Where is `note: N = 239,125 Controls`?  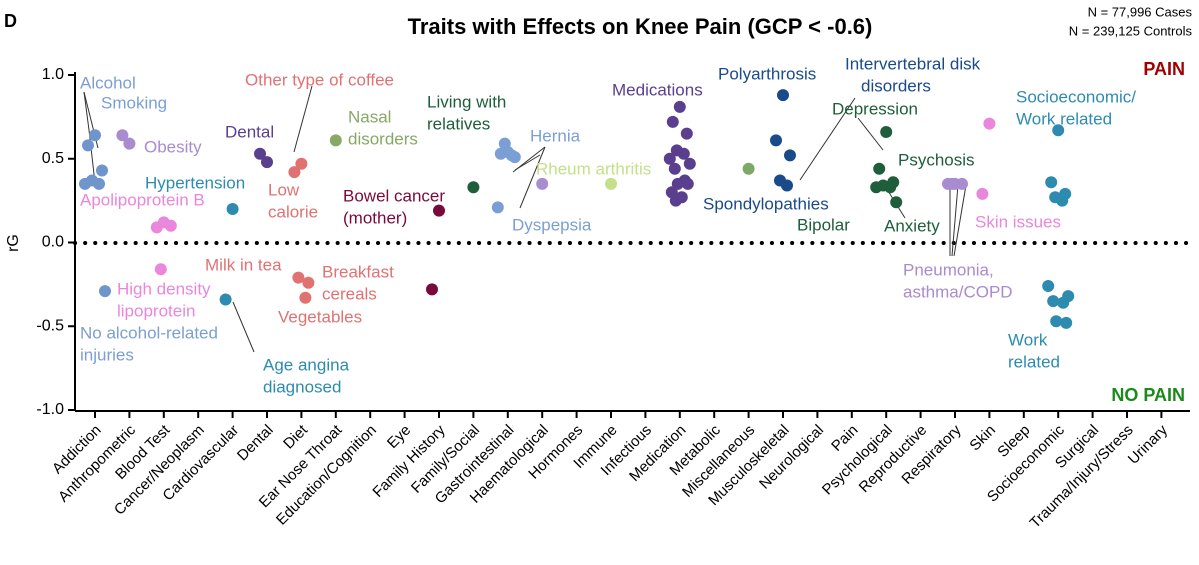
note: N = 239,125 Controls is located at coordinates (1131, 30).